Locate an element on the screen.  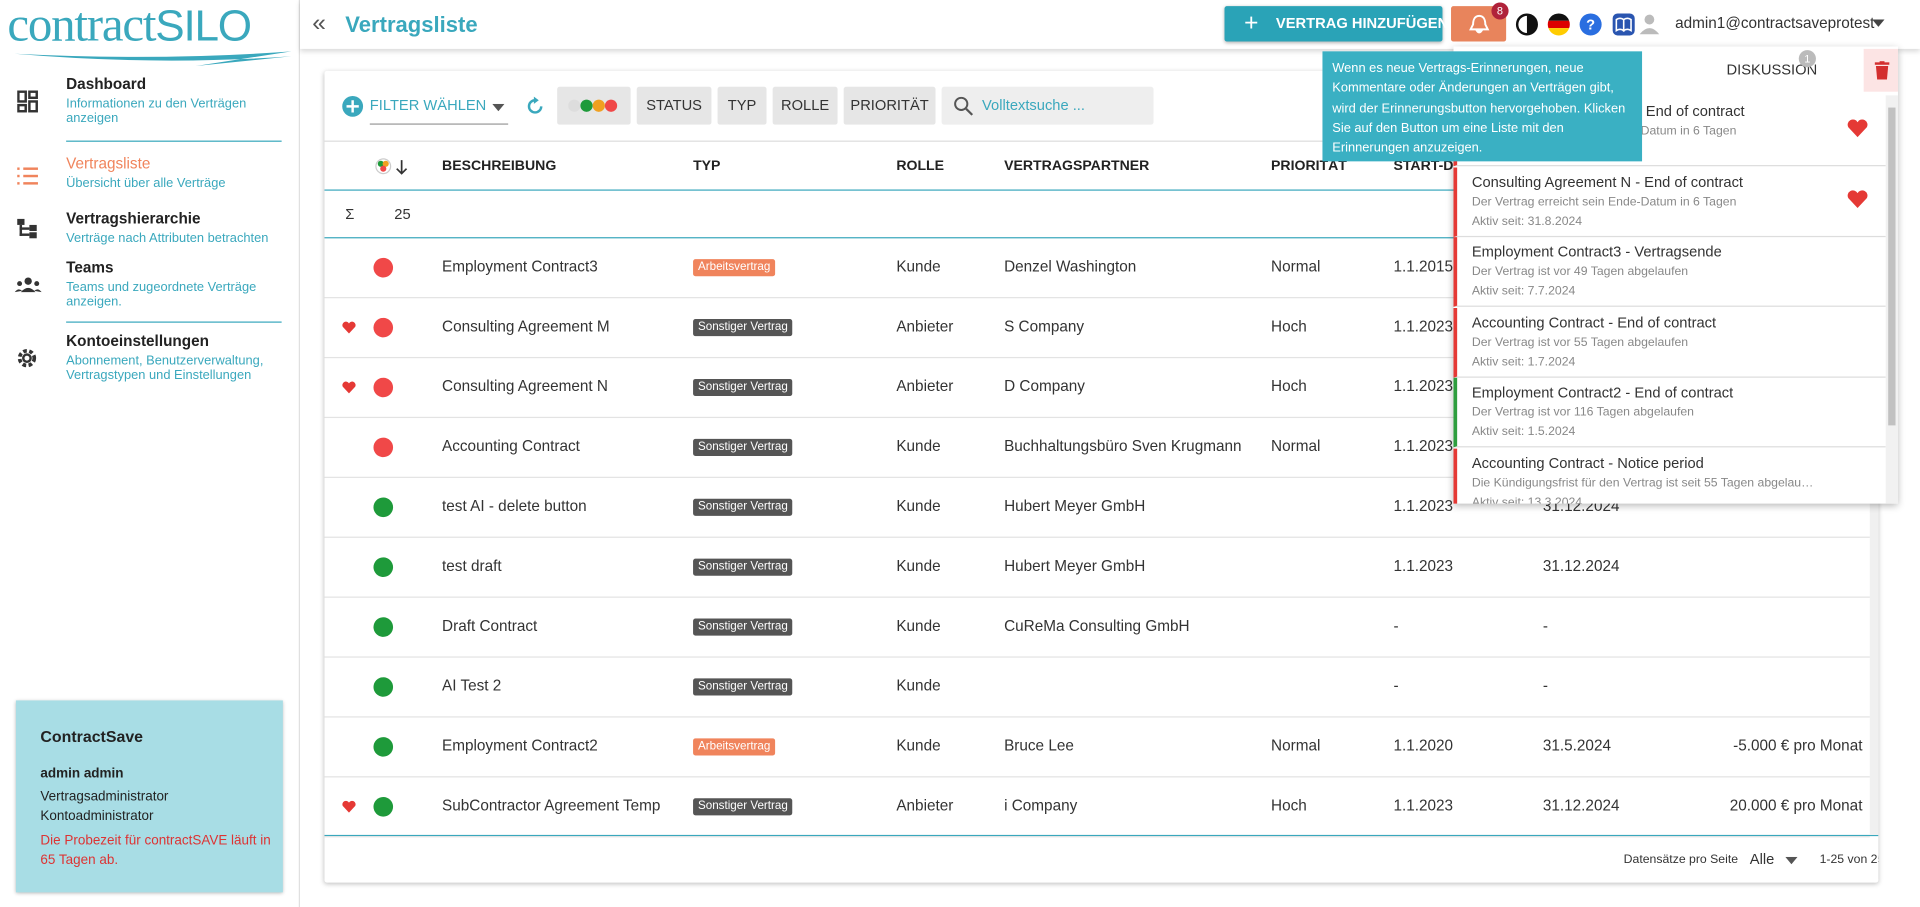
nav-subtitle: Verträge nach Attributen betrachten is located at coordinates (167, 238).